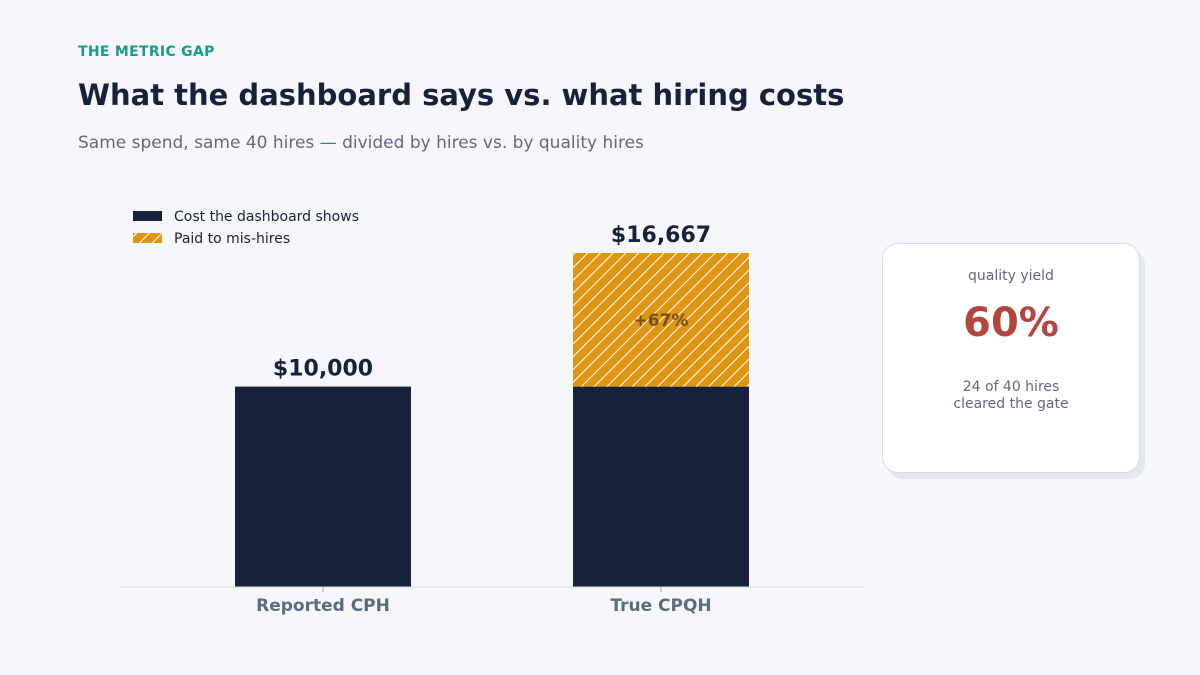 This screenshot has height=675, width=1200. I want to click on legend-label-2: Paid to mis-hires, so click(232, 239).